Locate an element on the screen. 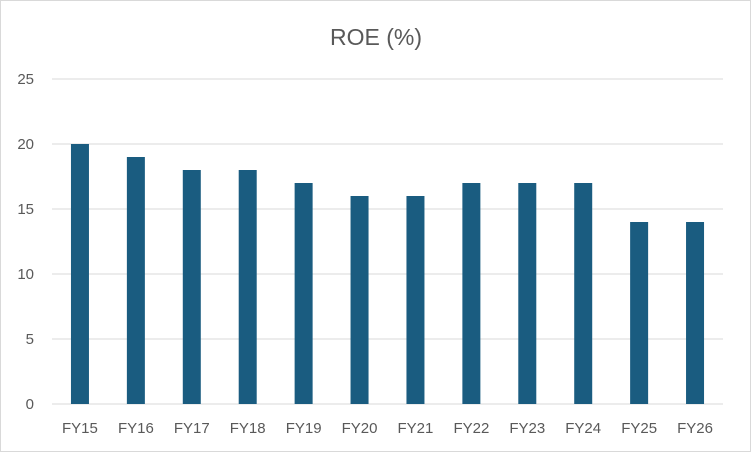 The width and height of the screenshot is (751, 453). x-tick-label: FY23 is located at coordinates (527, 428).